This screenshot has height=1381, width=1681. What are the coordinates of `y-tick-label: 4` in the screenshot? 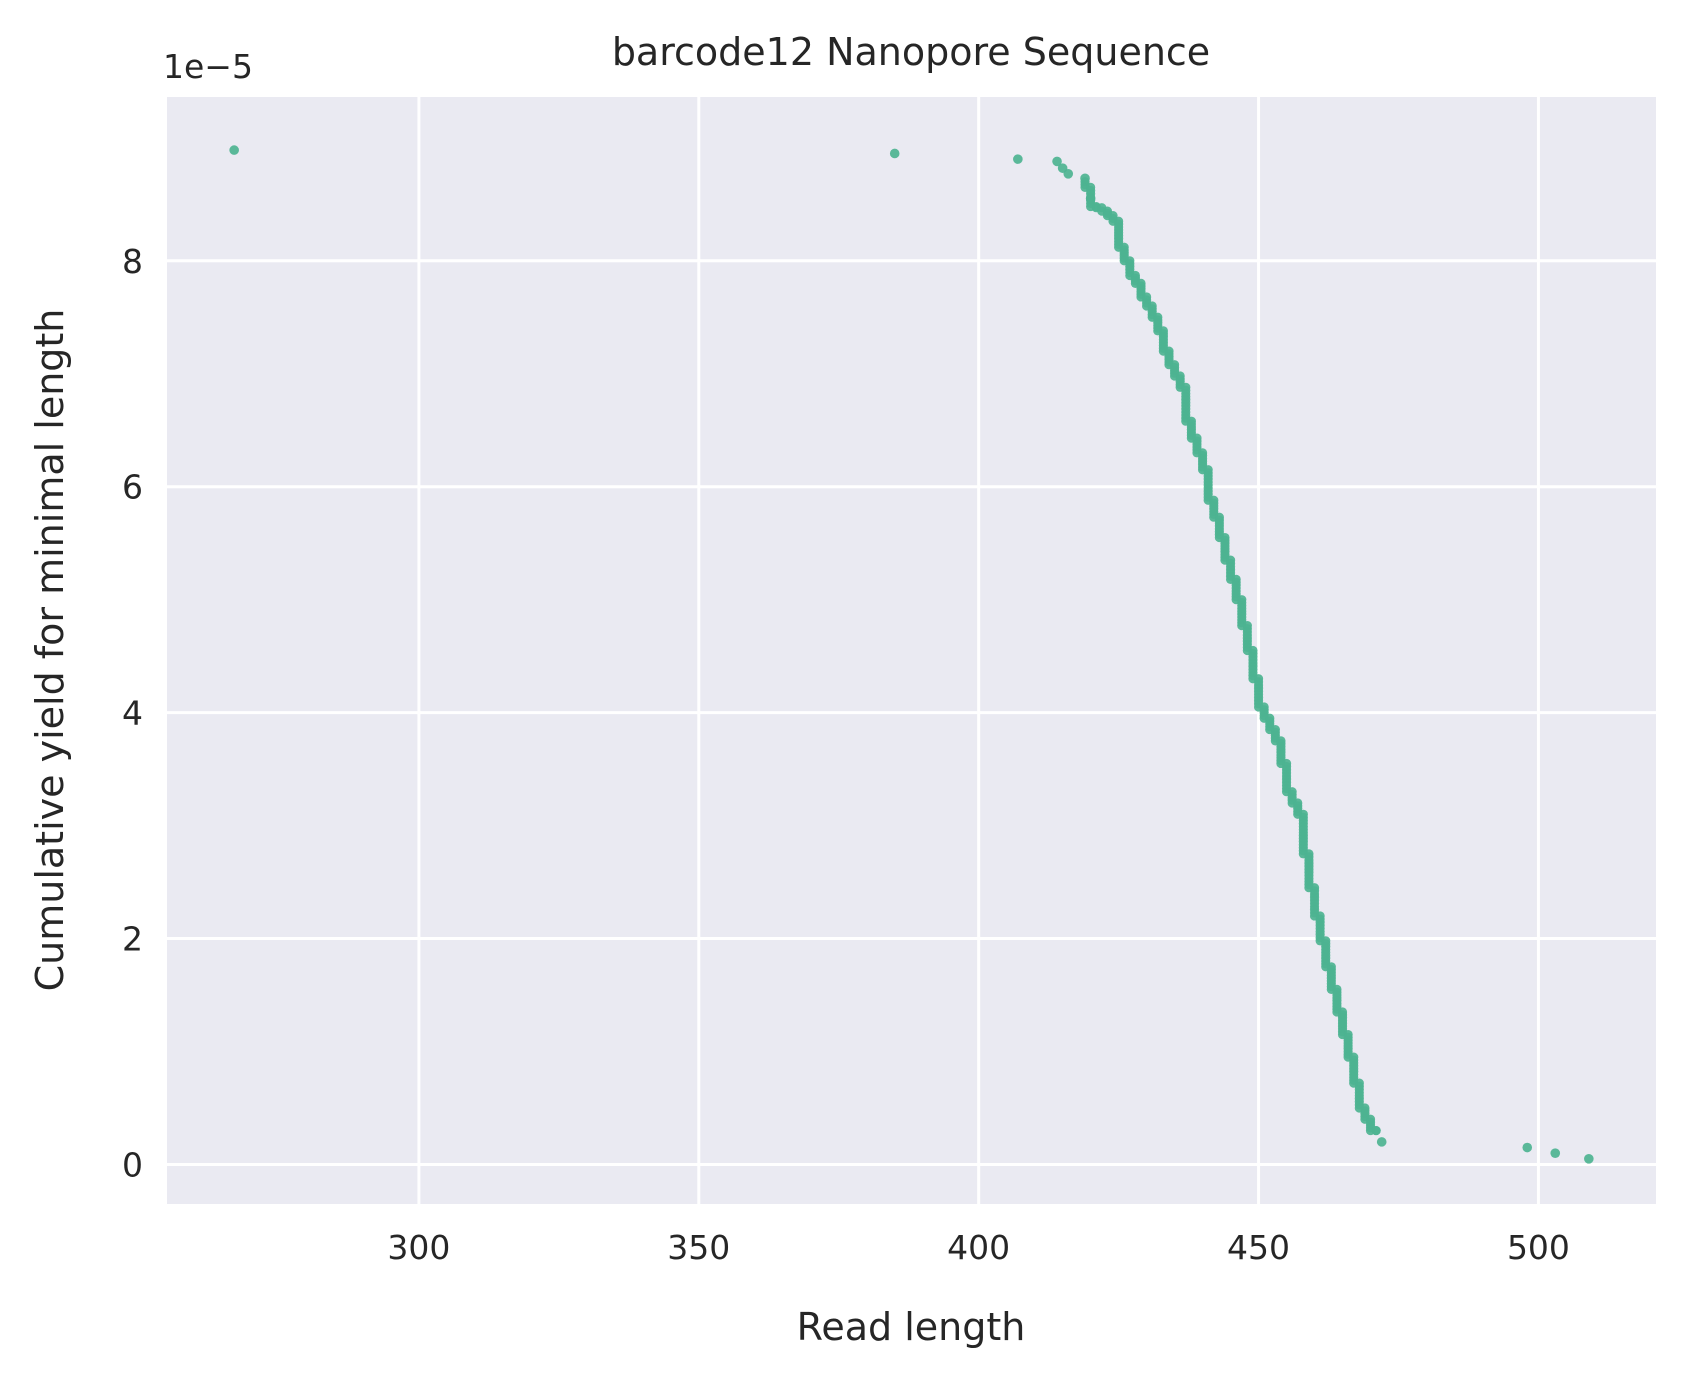 It's located at (132, 713).